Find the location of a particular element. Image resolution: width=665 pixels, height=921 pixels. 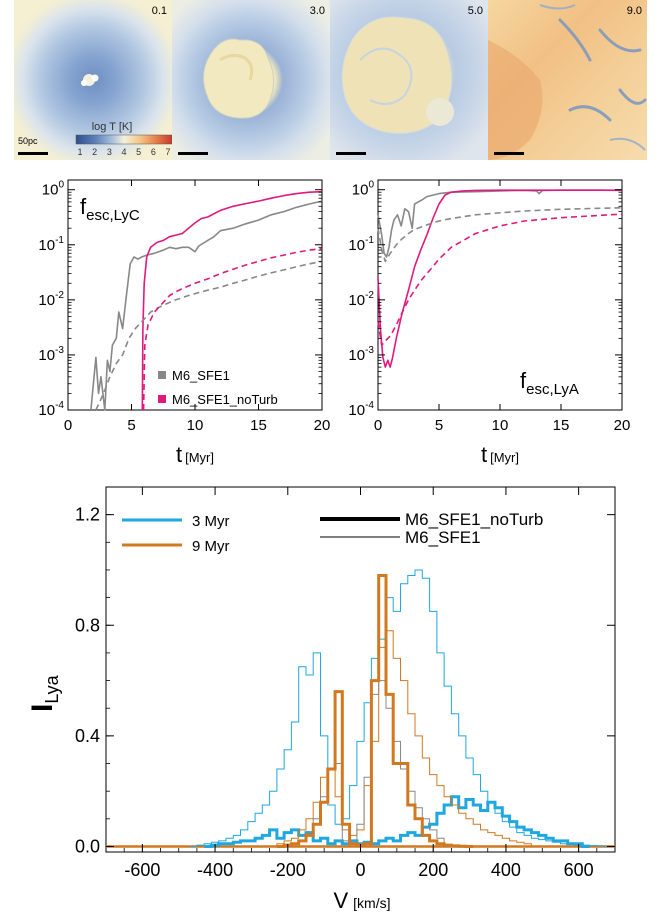

x-tick-label: 200 is located at coordinates (433, 870).